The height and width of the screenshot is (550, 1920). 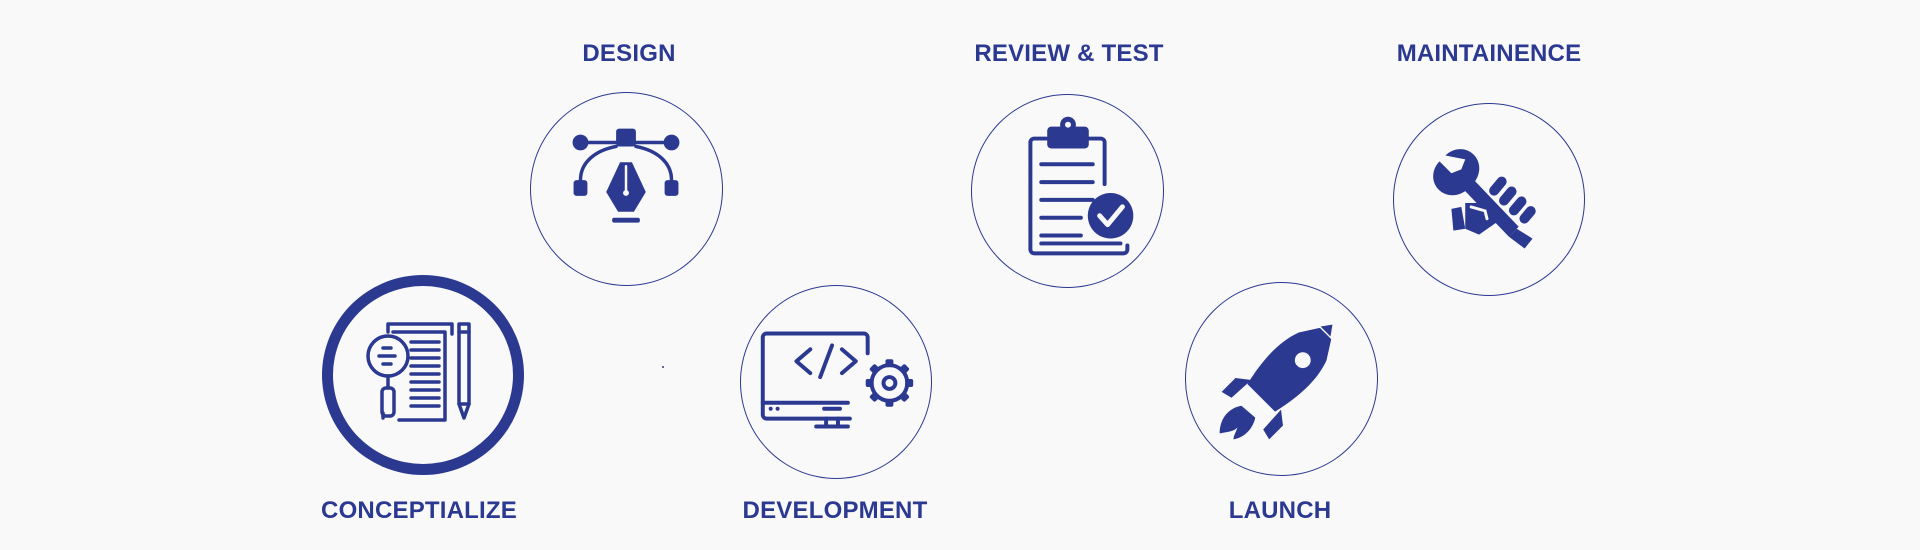 What do you see at coordinates (1484, 199) in the screenshot?
I see `wrench-hand-icon` at bounding box center [1484, 199].